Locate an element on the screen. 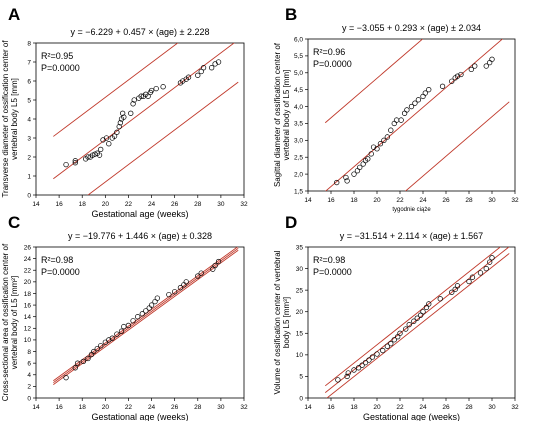 This screenshot has width=550, height=421. y-tick-label: 5 is located at coordinates (301, 377).